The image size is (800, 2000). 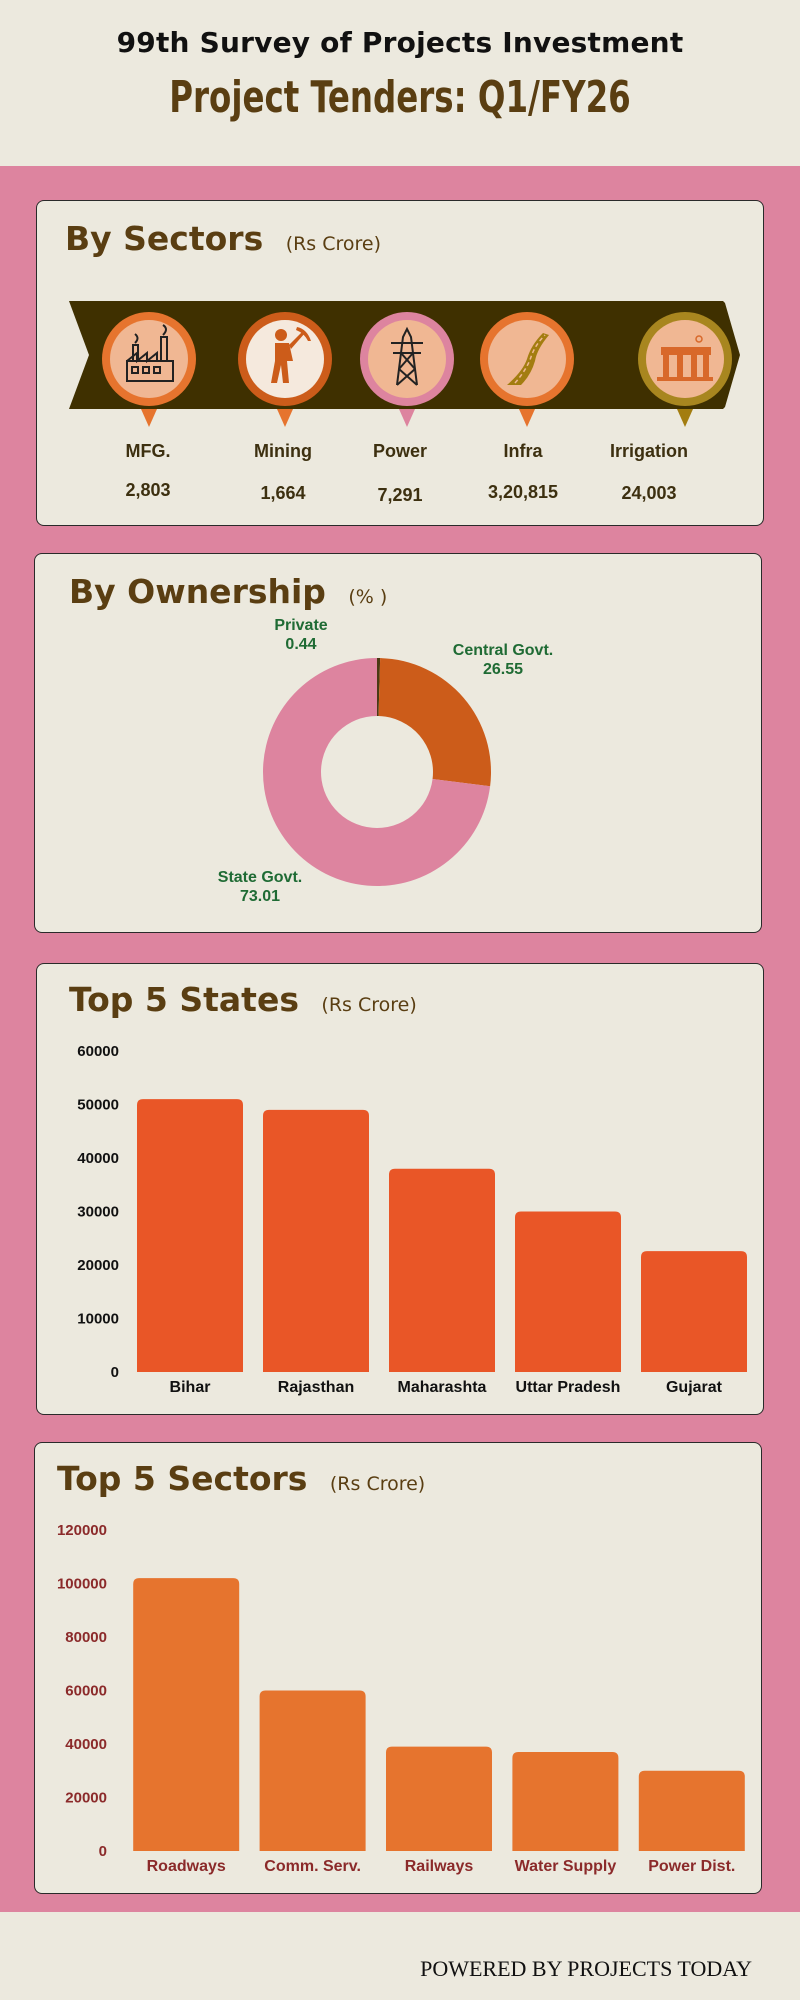 I want to click on ownership-heading: By Ownership (% ), so click(x=228, y=591).